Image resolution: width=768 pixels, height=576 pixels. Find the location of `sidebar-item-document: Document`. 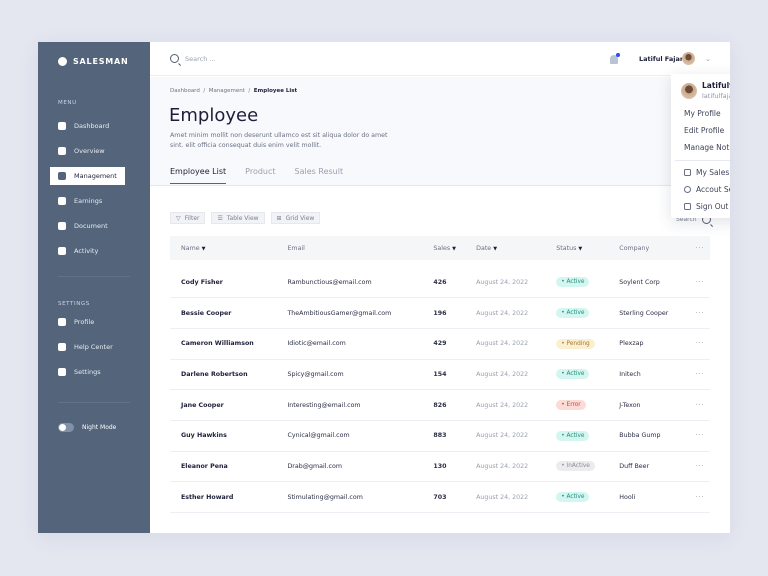

sidebar-item-document: Document is located at coordinates (87, 226).